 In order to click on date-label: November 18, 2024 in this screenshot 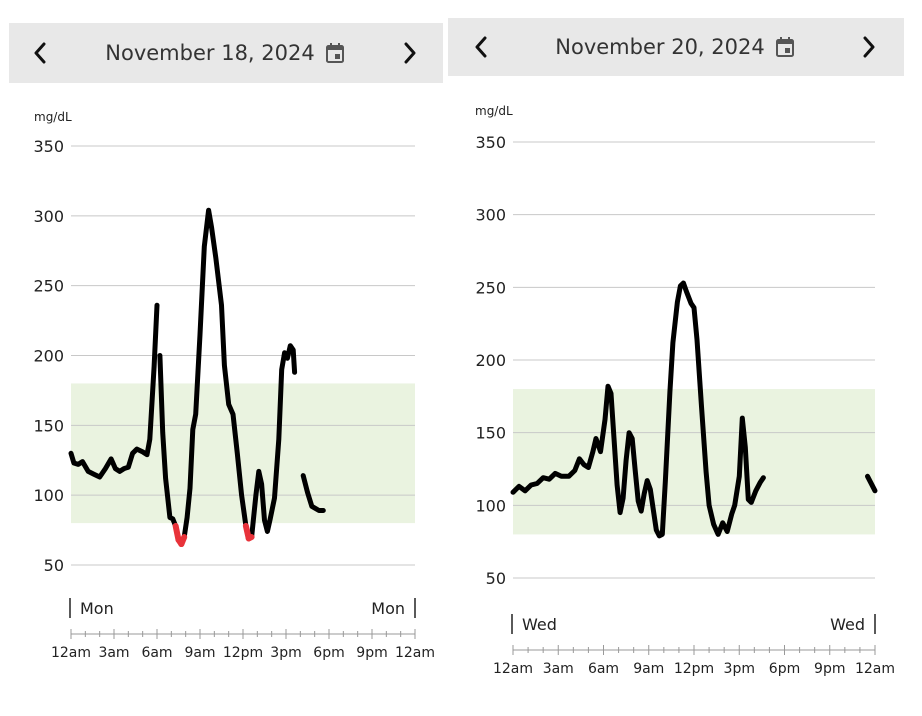, I will do `click(210, 53)`.